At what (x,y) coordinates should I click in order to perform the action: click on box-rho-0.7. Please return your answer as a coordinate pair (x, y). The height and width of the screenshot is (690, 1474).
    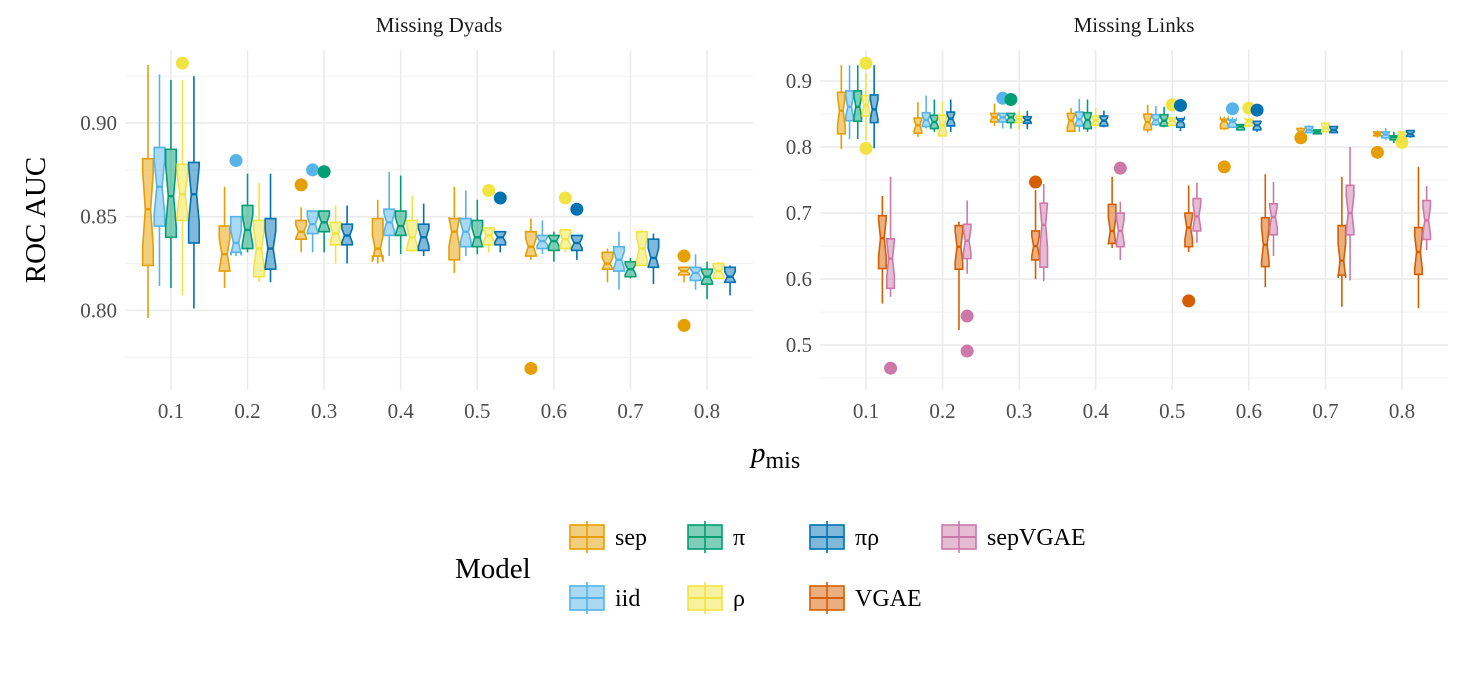
    Looking at the image, I should click on (1325, 127).